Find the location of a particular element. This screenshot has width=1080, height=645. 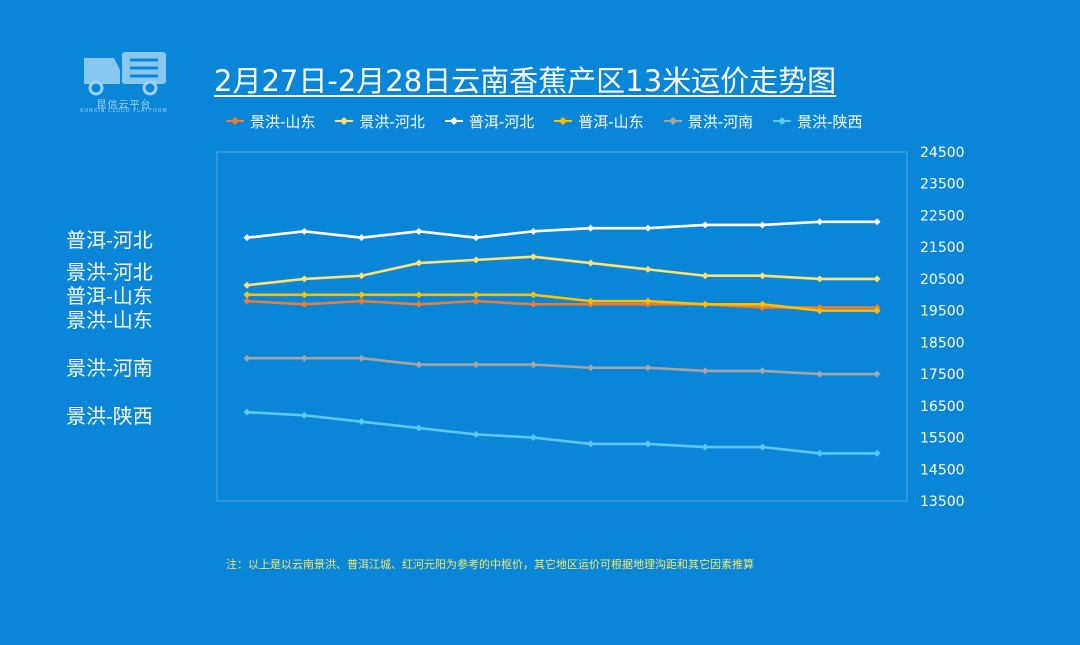

logo-text: 昆信云平台 is located at coordinates (124, 105).